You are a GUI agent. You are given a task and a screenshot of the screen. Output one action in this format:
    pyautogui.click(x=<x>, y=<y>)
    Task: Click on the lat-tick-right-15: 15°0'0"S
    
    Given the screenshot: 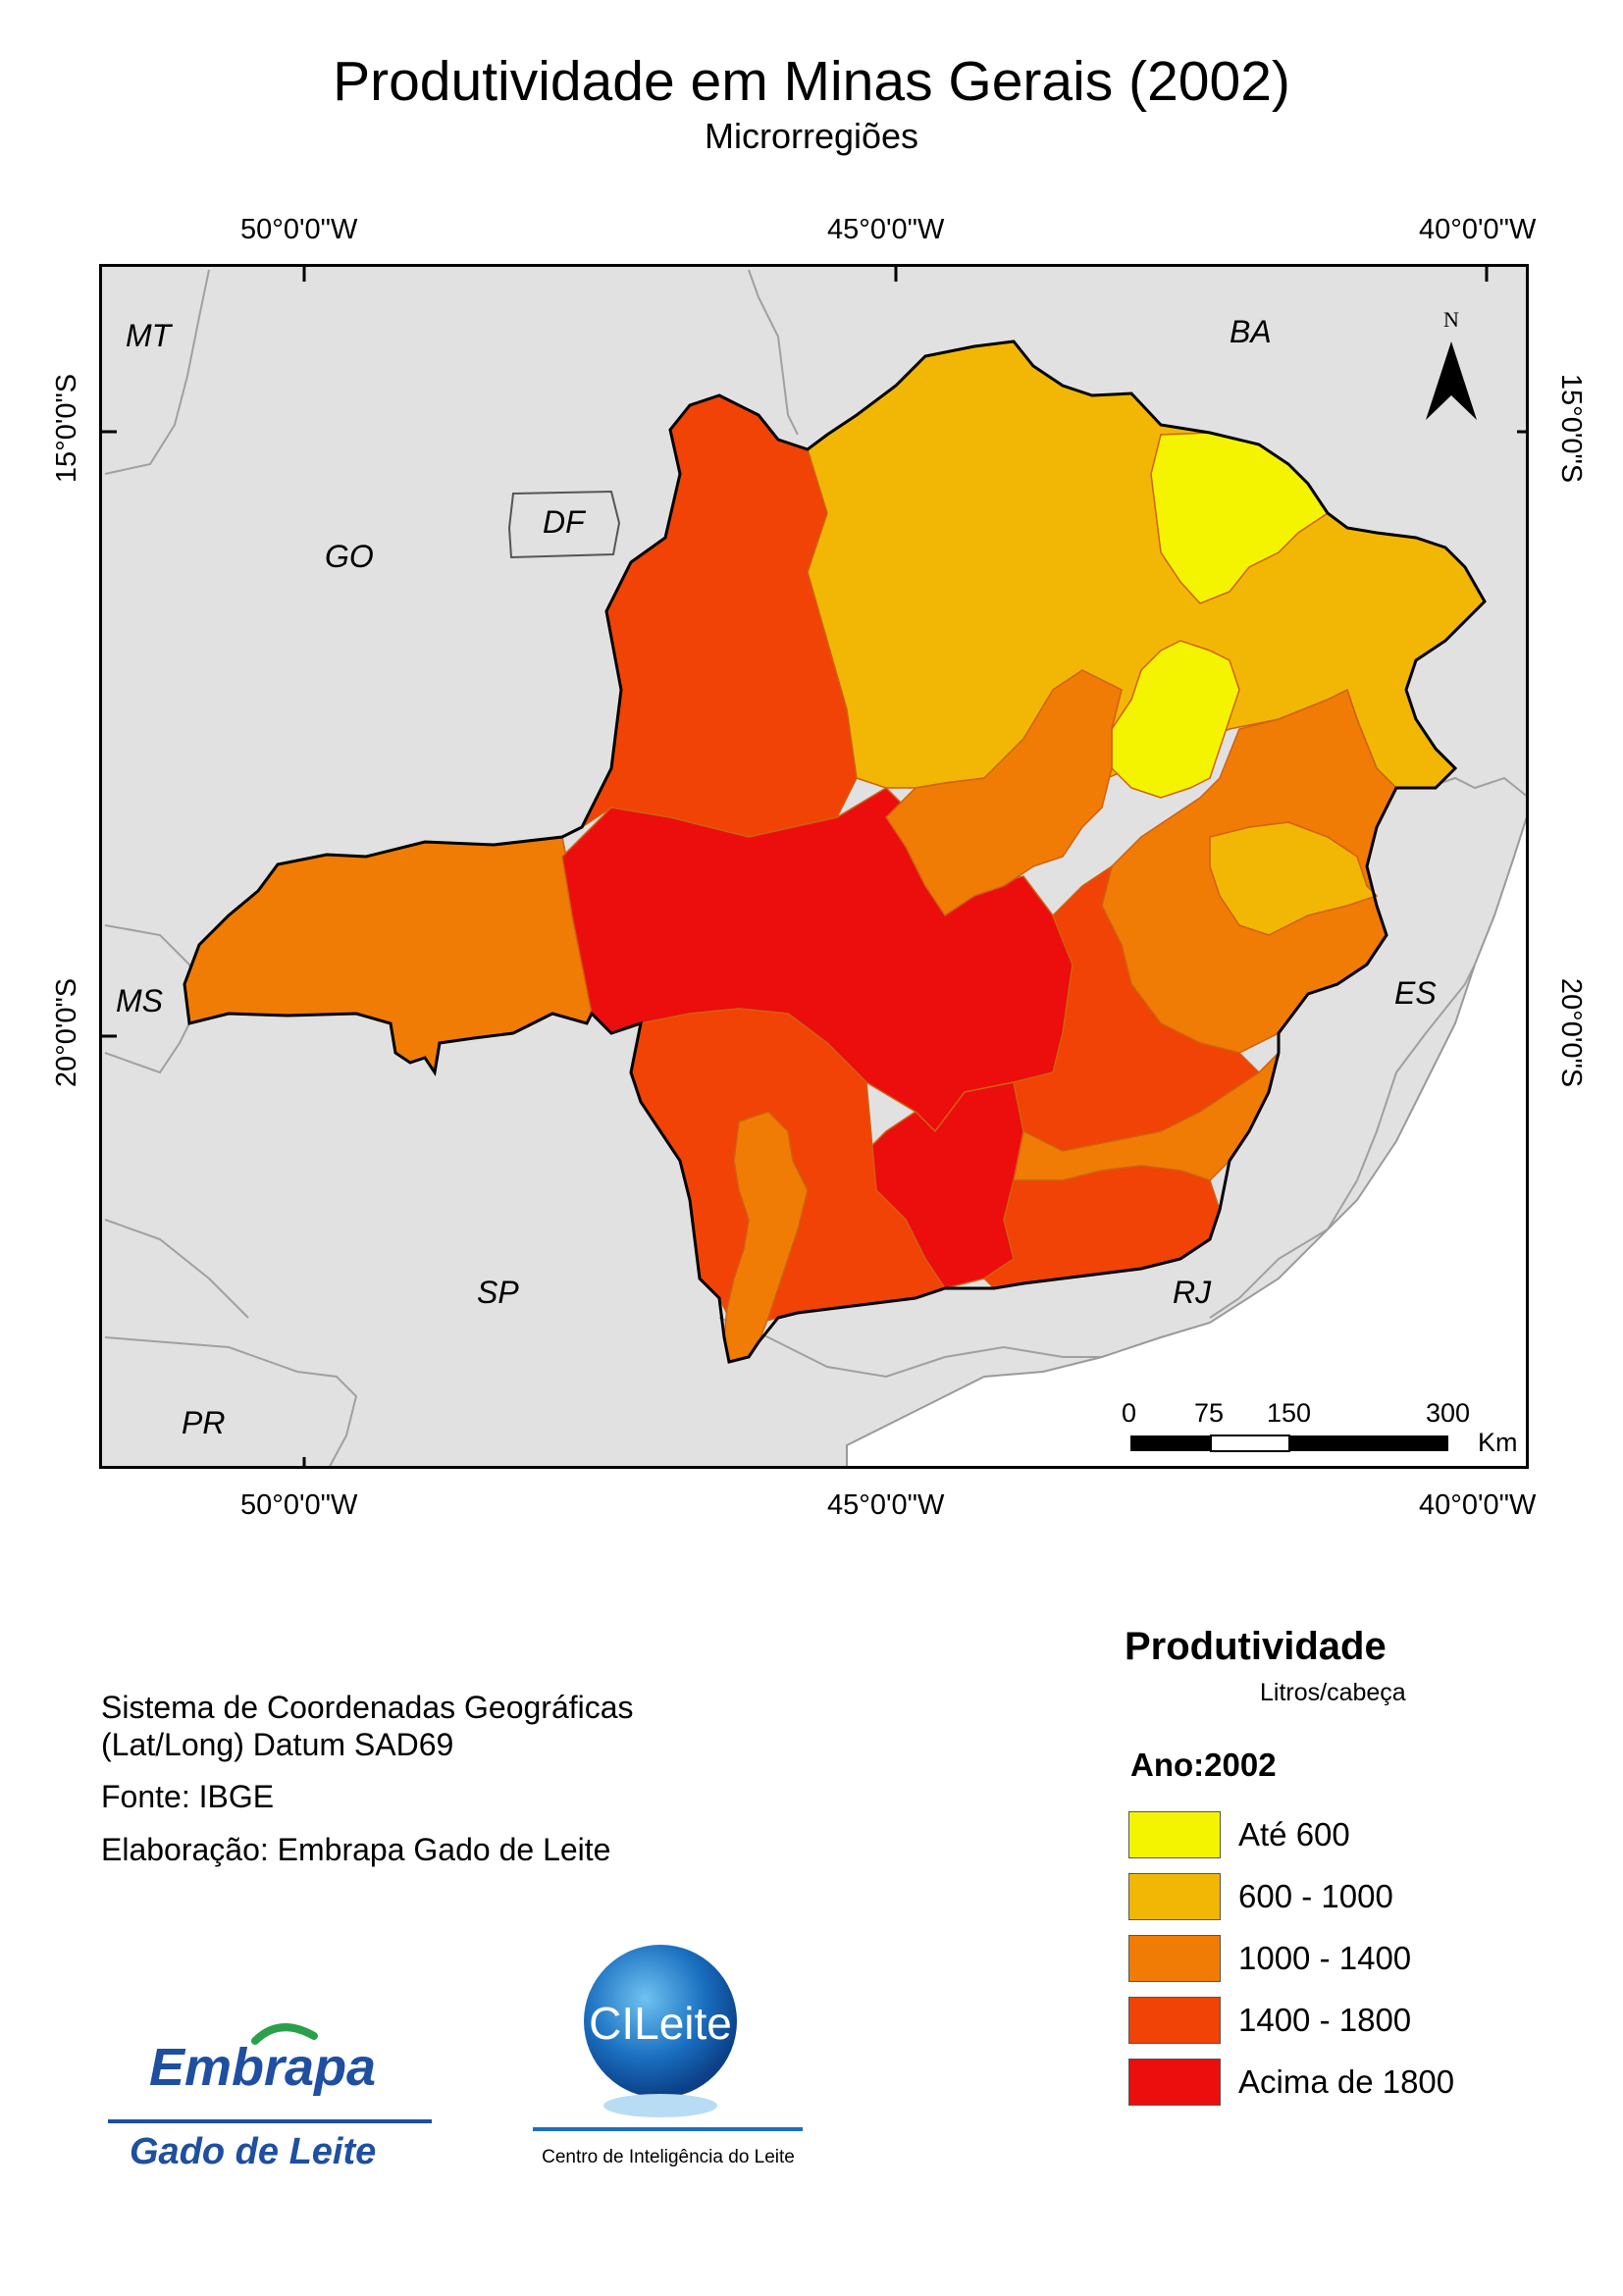 What is the action you would take?
    pyautogui.click(x=1571, y=428)
    